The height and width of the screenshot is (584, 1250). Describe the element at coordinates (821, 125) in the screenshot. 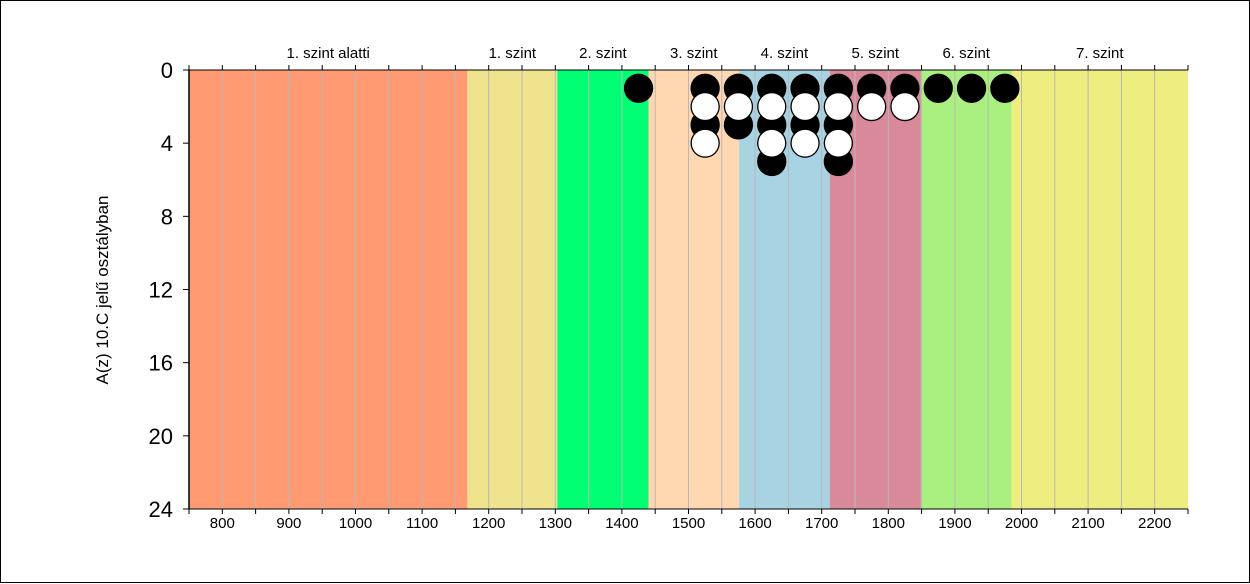

I see `data-points` at that location.